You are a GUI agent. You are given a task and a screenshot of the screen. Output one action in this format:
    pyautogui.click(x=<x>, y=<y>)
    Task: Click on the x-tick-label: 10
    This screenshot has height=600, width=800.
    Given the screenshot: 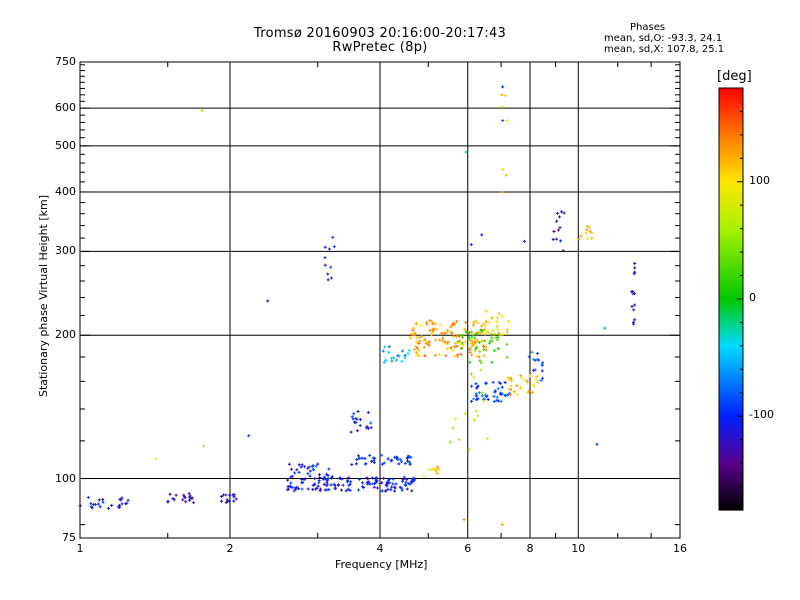 What is the action you would take?
    pyautogui.click(x=578, y=548)
    